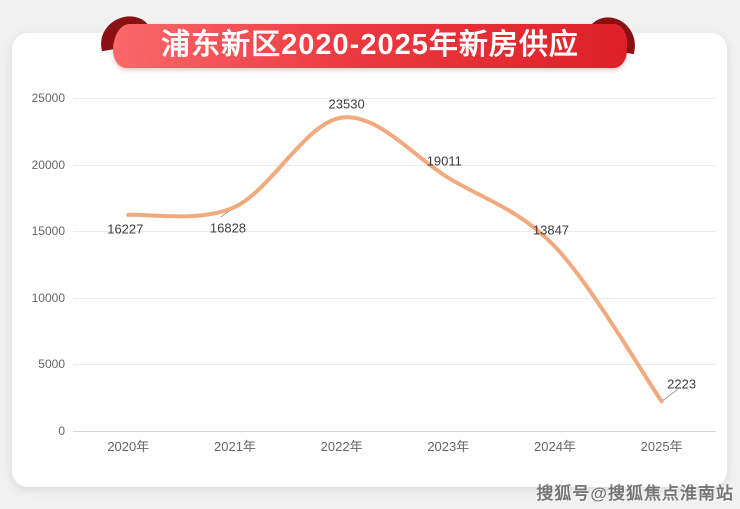 This screenshot has width=740, height=509. Describe the element at coordinates (341, 446) in the screenshot. I see `x-axis-tick-label: 2022年` at that location.